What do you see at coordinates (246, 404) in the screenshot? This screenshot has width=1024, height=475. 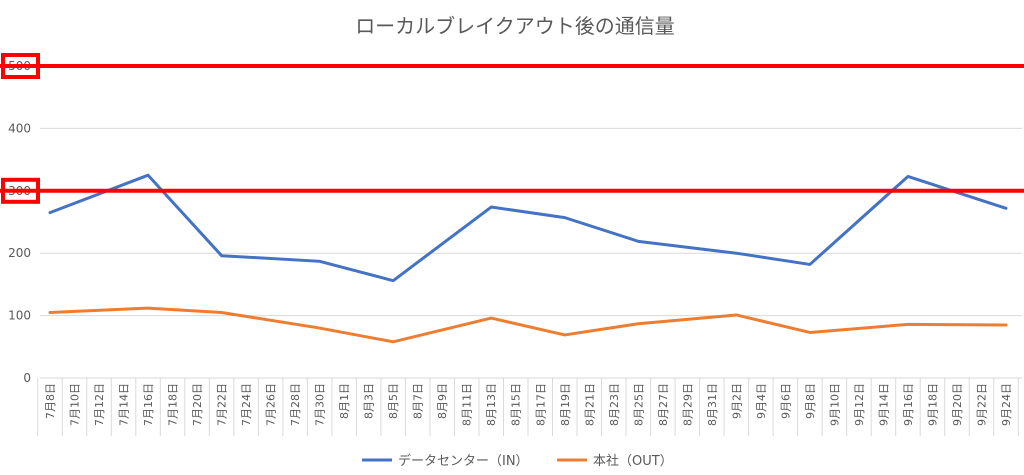 I see `x-tick-label: 7月24日` at bounding box center [246, 404].